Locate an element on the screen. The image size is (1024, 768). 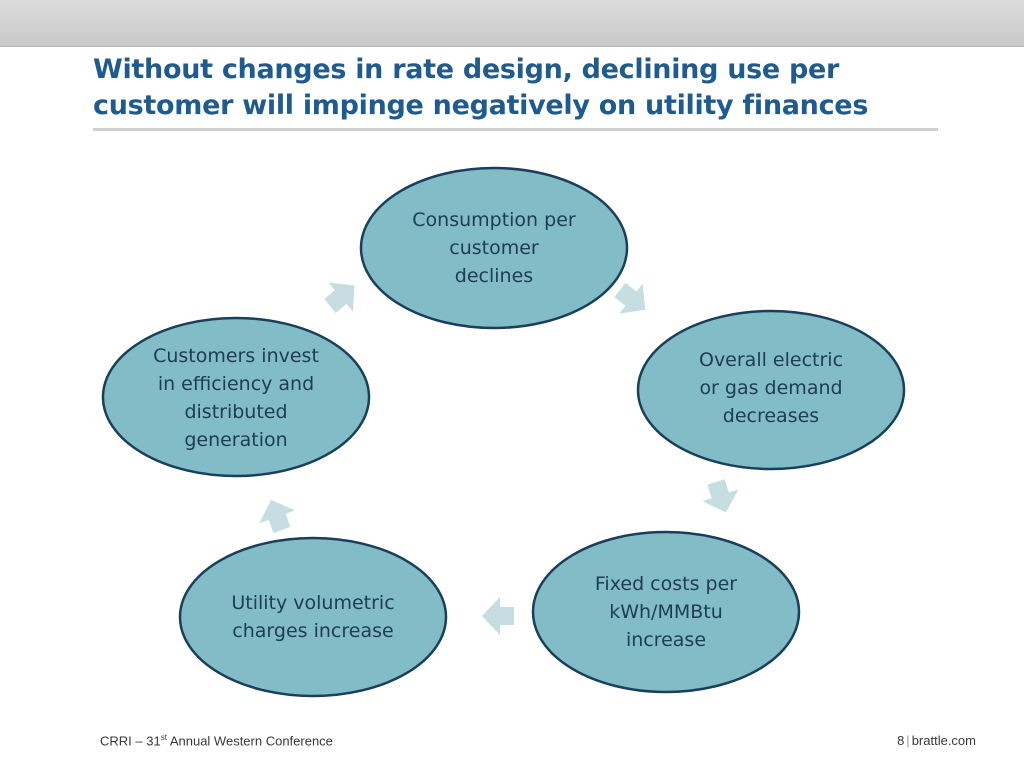
ellipse-fixed-costs is located at coordinates (666, 612).